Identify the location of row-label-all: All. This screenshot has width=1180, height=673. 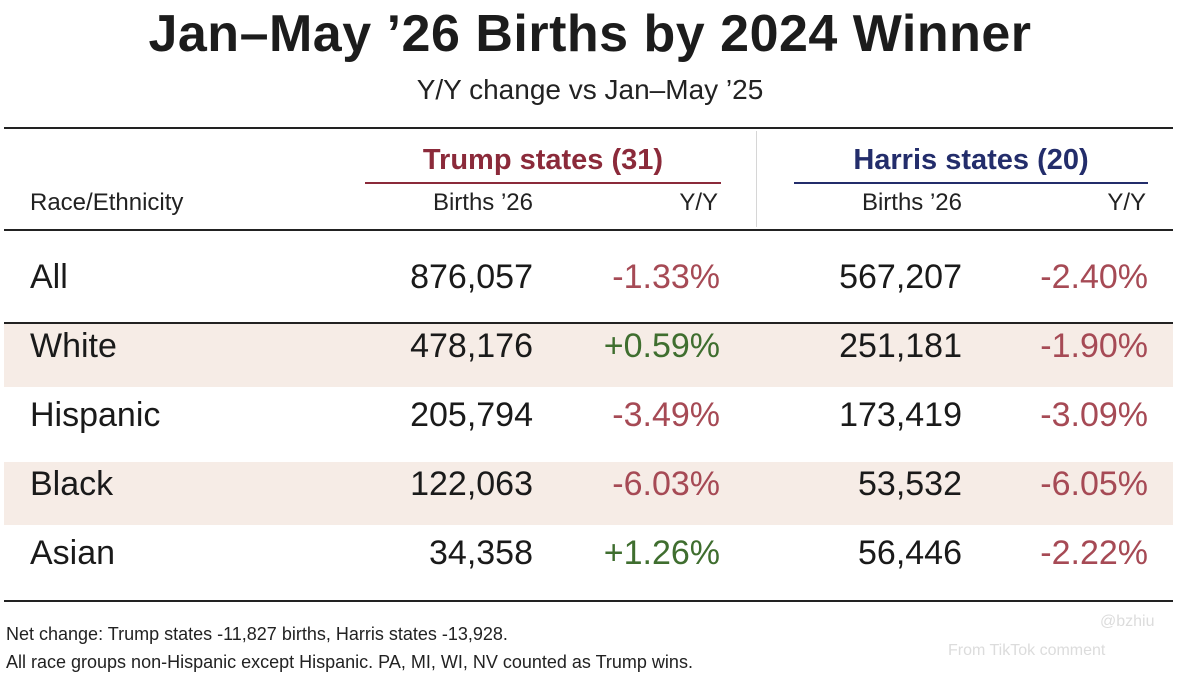
(49, 277).